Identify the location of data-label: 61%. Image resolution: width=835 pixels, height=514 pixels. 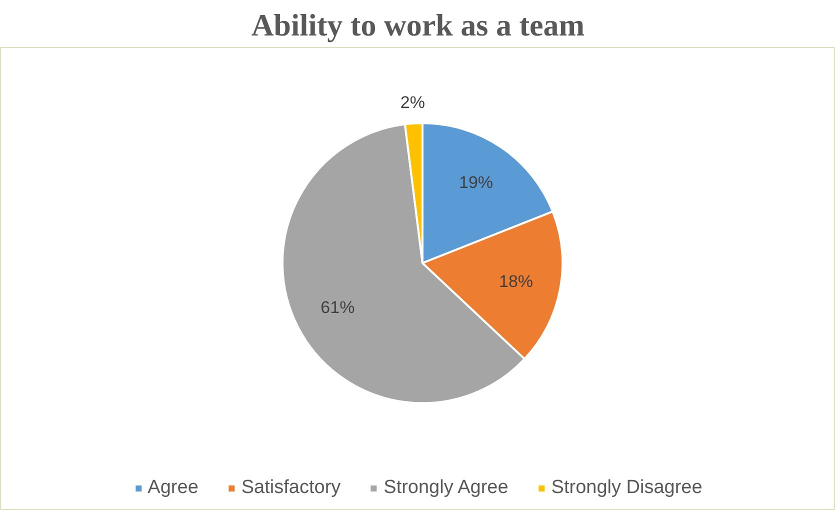
(337, 307).